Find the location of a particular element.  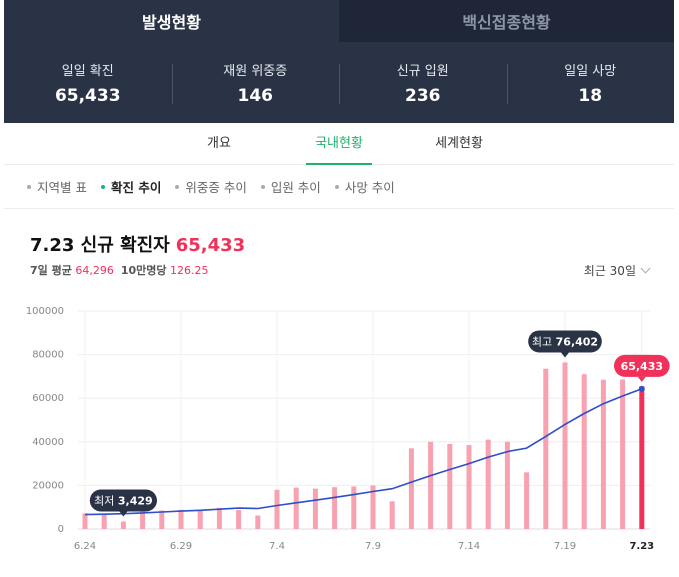

x-tick-label: 6.29 is located at coordinates (181, 546).